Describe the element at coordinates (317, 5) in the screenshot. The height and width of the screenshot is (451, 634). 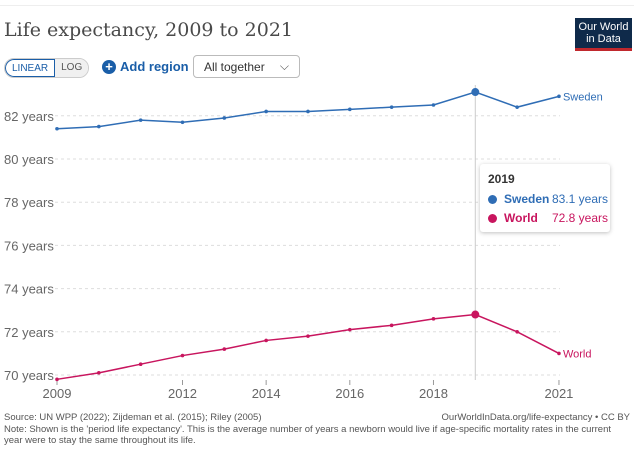
I see `top-divider` at that location.